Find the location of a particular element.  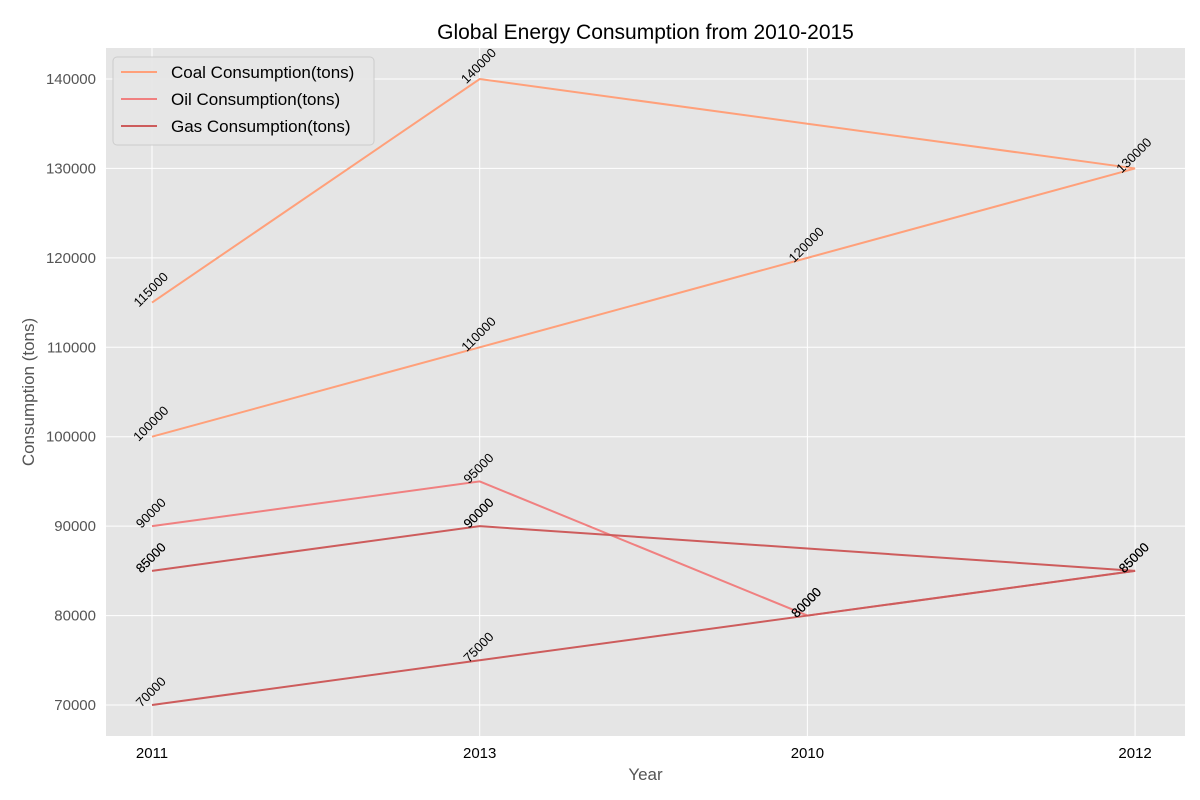

legend-entry: Oil Consumption(tons) is located at coordinates (255, 99).